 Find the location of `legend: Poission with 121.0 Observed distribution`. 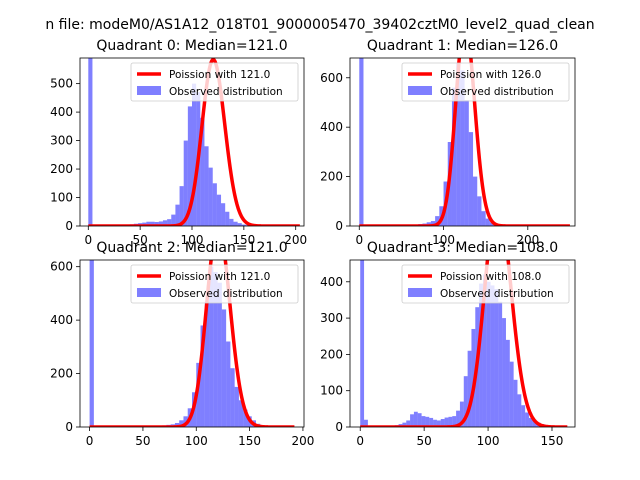

legend: Poission with 121.0 Observed distribution is located at coordinates (214, 82).